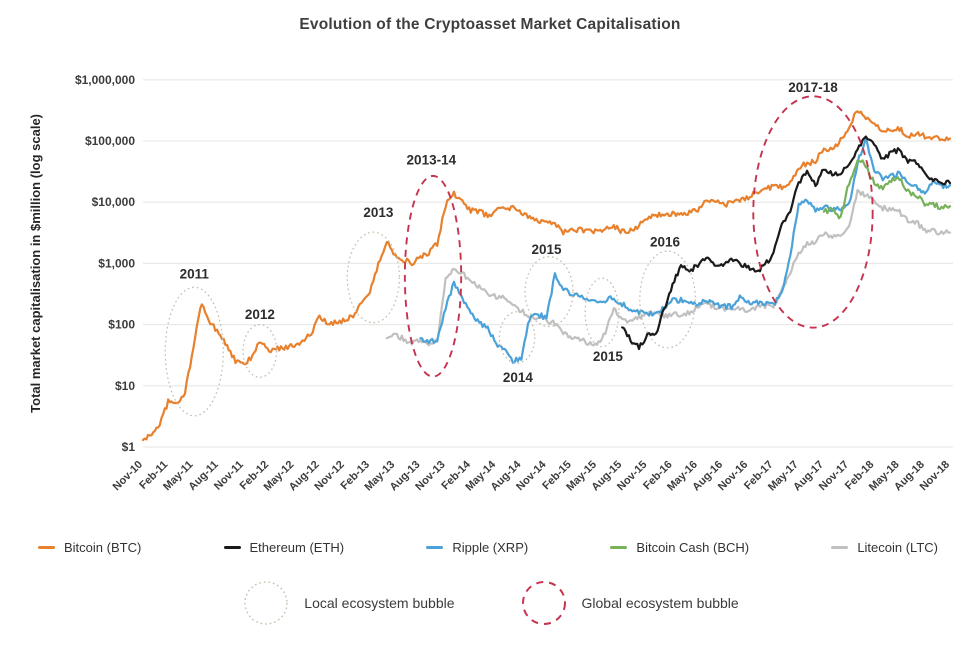  Describe the element at coordinates (266, 603) in the screenshot. I see `local-bubble-circle-icon` at that location.